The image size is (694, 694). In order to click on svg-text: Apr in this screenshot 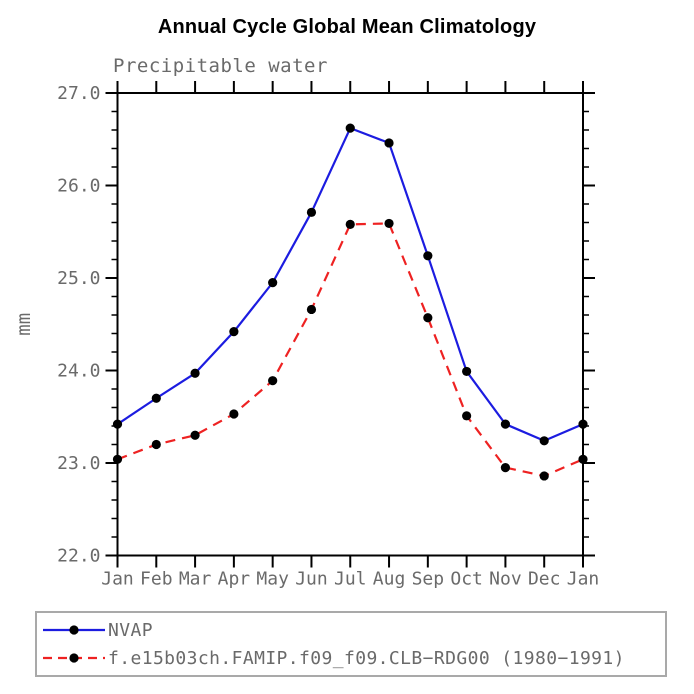, I will do `click(234, 579)`.